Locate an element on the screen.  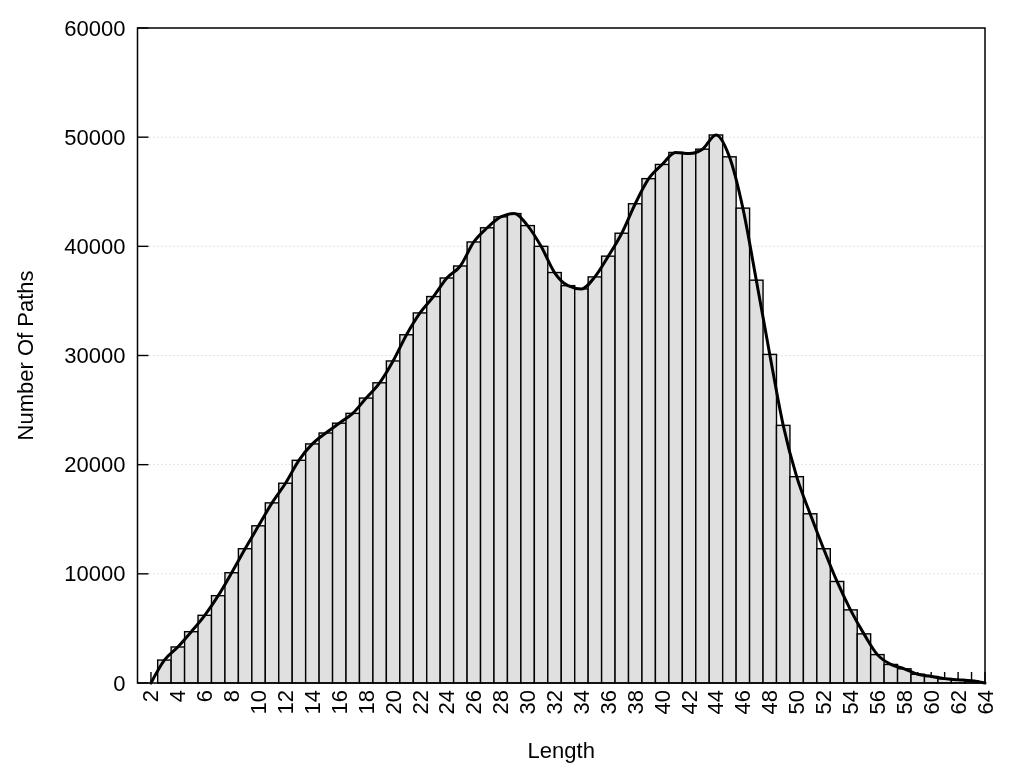
y-tick-label: 40000 is located at coordinates (95, 246).